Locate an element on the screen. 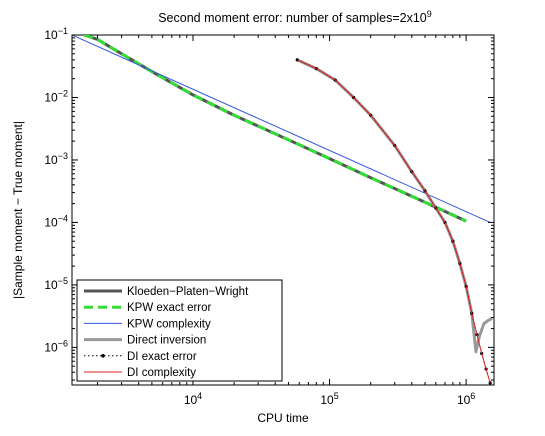 This screenshot has width=545, height=436. x-tick-label: 10⁵ is located at coordinates (329, 399).